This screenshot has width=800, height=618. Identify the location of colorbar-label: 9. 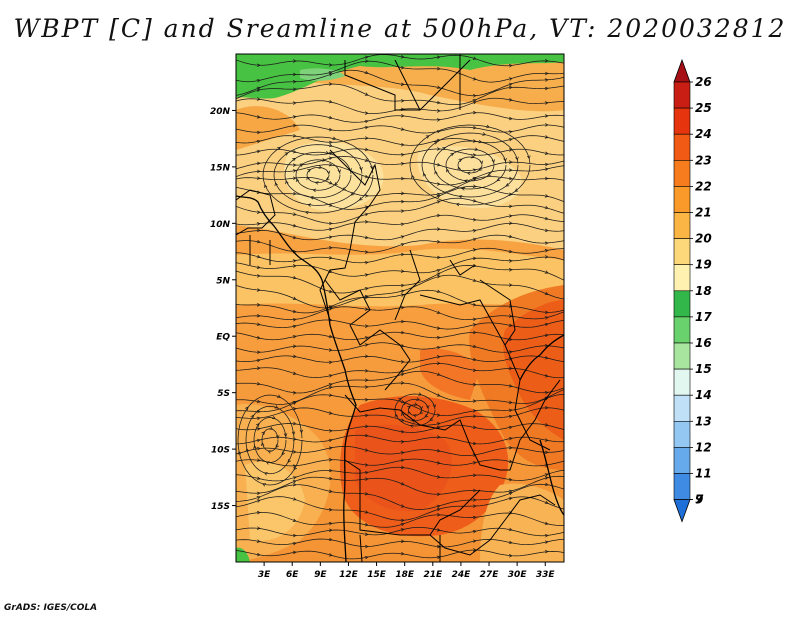
(699, 500).